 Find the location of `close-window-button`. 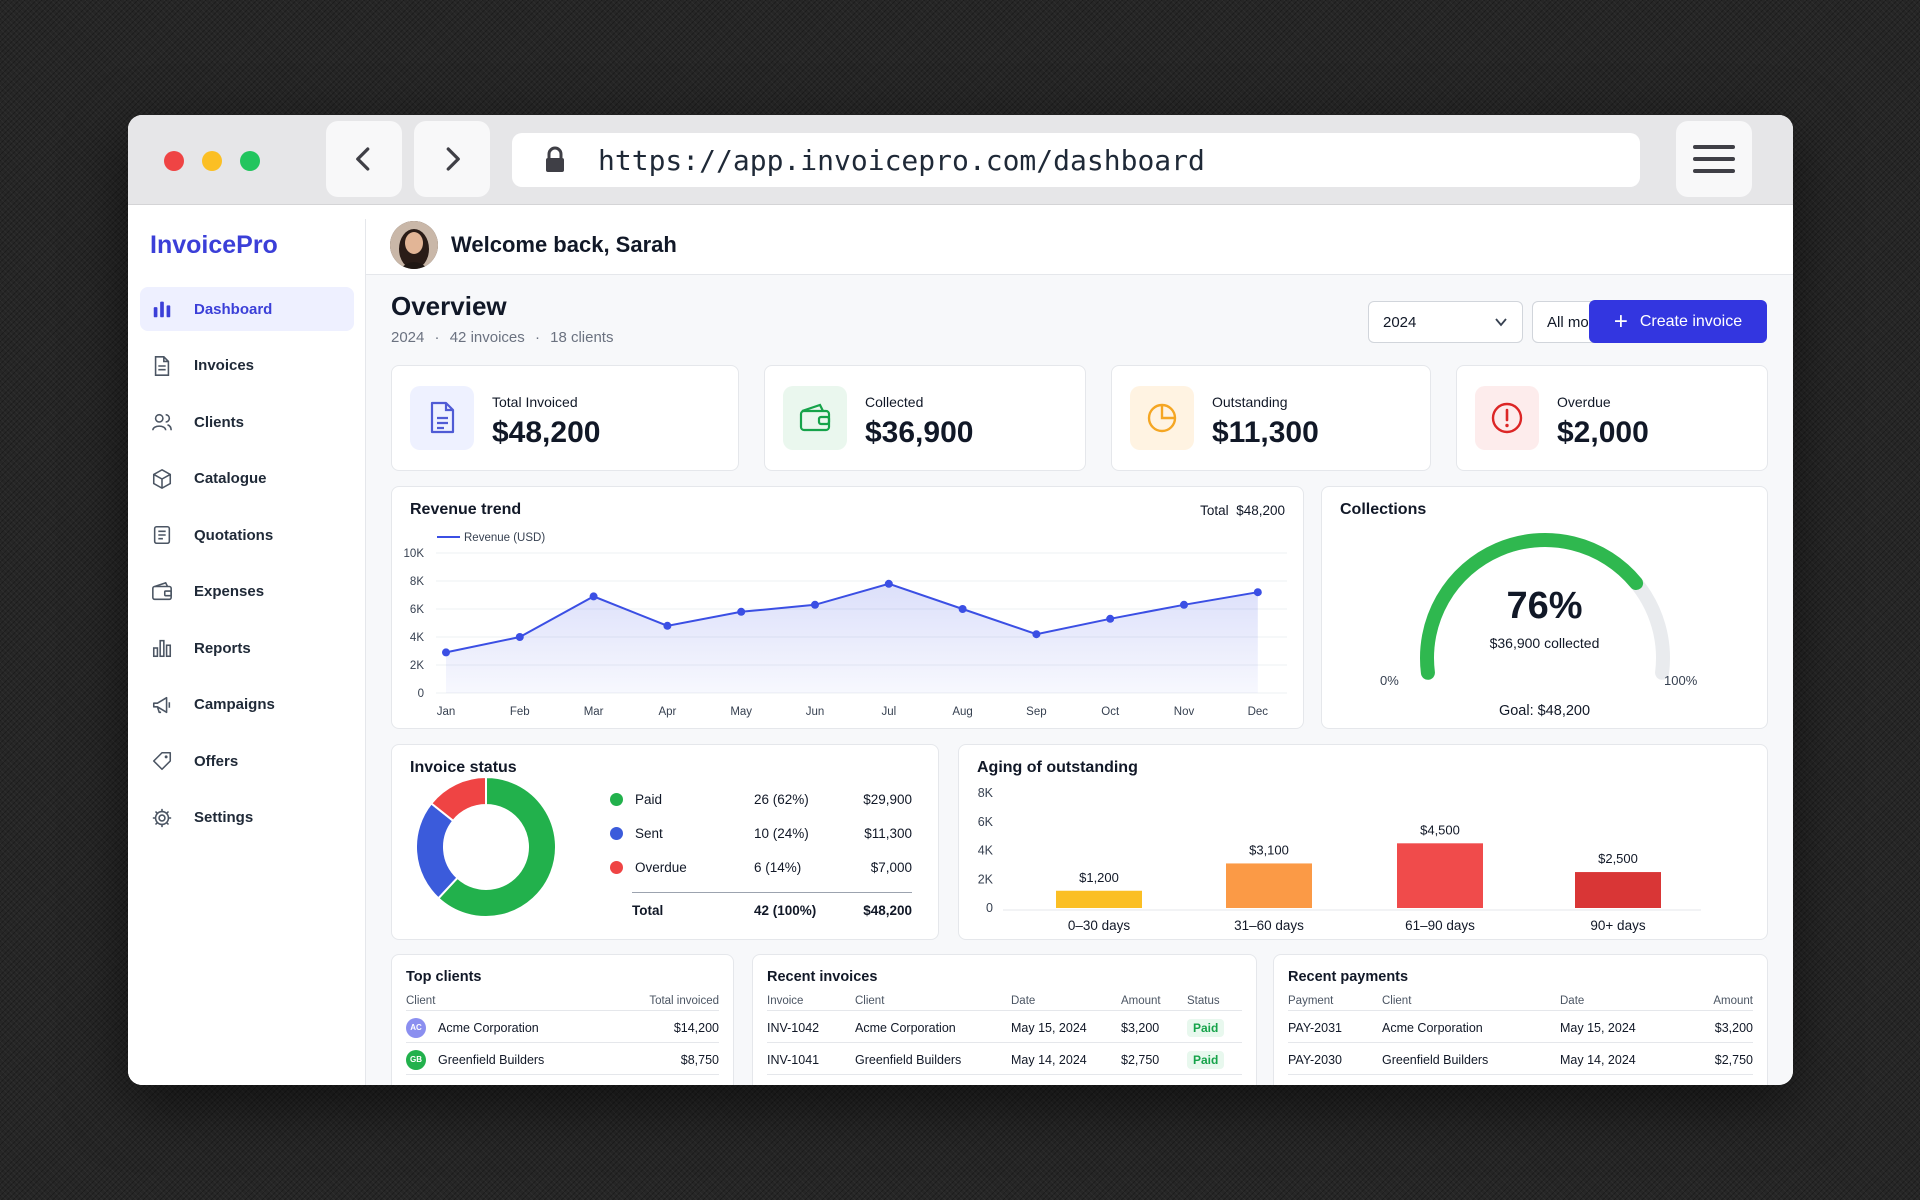

close-window-button is located at coordinates (174, 161).